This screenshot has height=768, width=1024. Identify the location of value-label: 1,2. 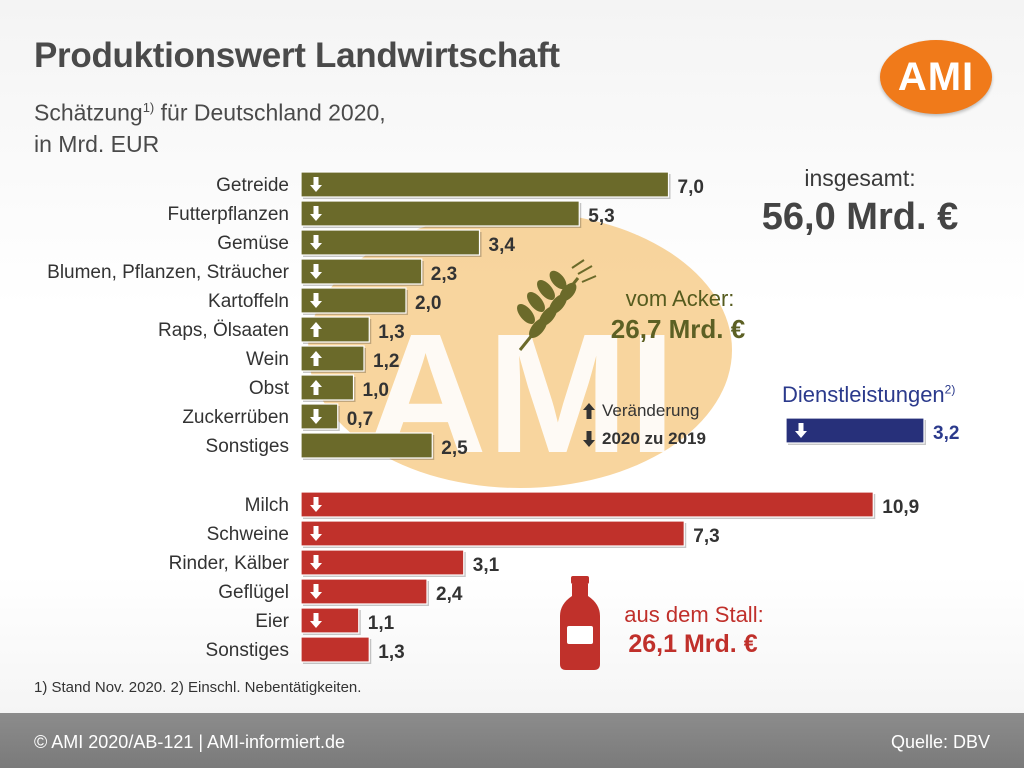
(386, 361).